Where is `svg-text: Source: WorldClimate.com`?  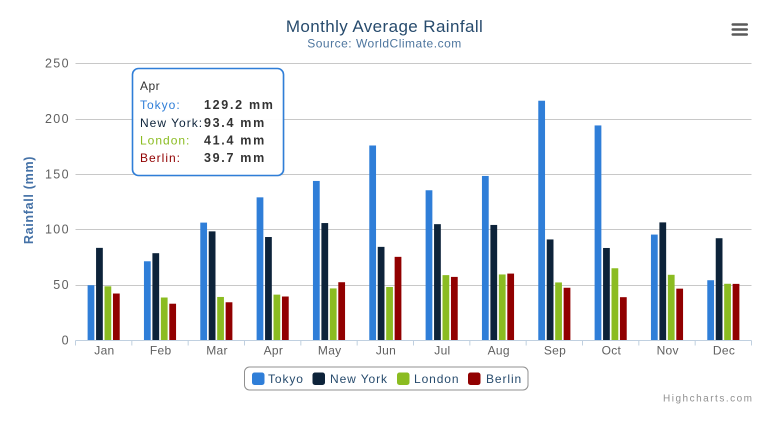
svg-text: Source: WorldClimate.com is located at coordinates (384, 44).